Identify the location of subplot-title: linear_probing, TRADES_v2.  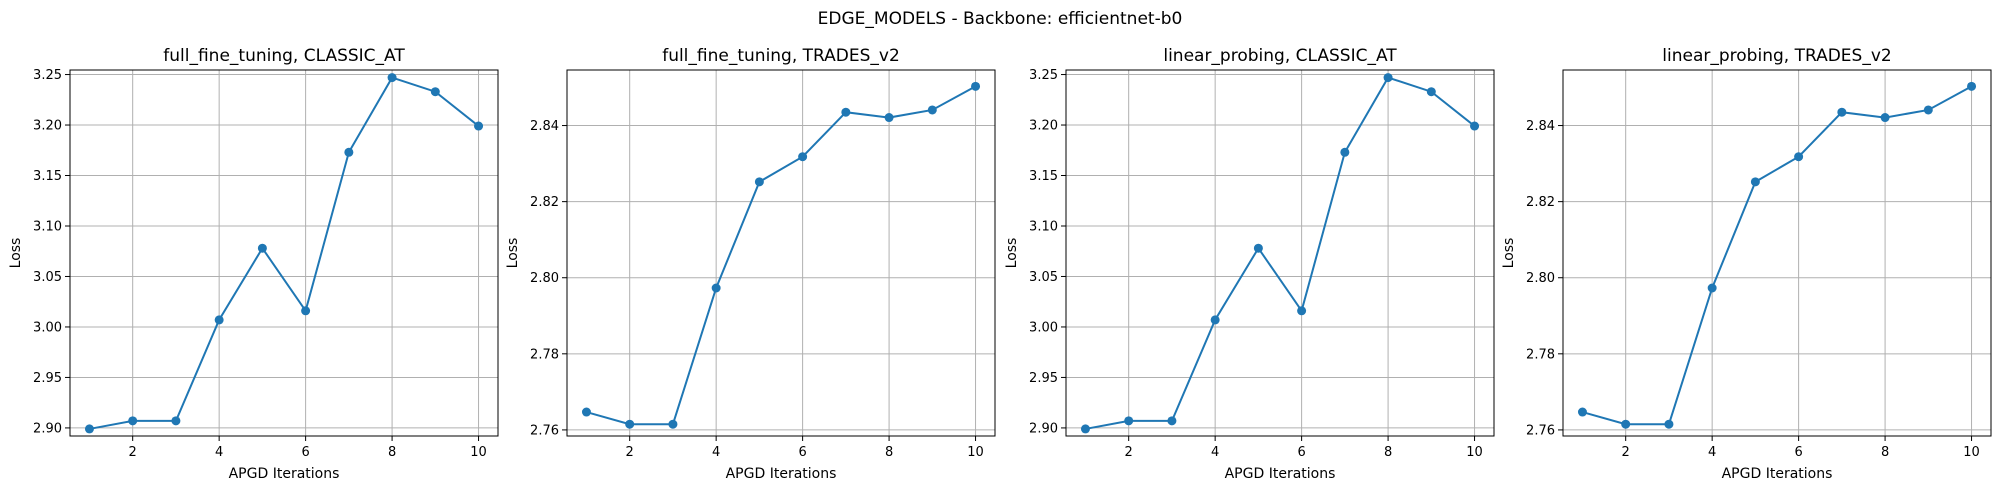
(1776, 56).